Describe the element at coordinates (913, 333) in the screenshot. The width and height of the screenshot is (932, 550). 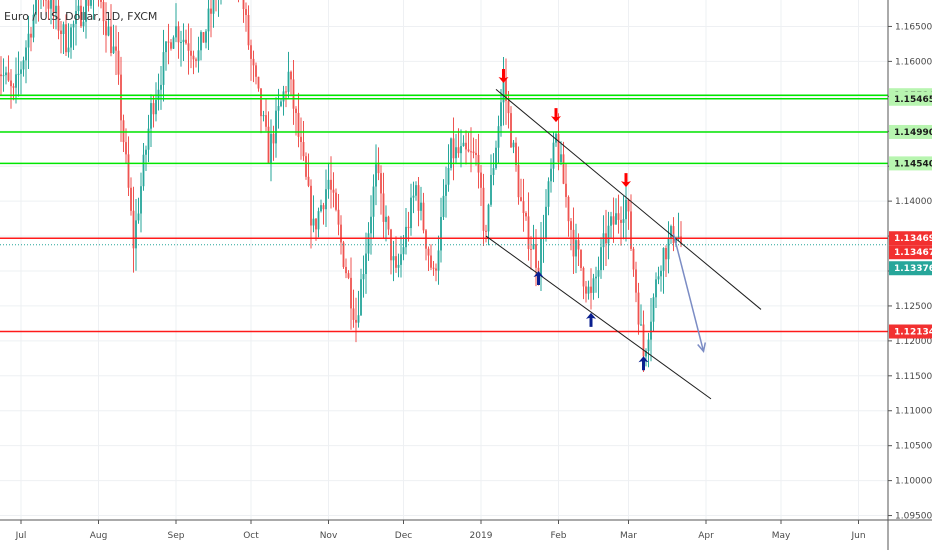
I see `price-badge-label: 1.12134` at that location.